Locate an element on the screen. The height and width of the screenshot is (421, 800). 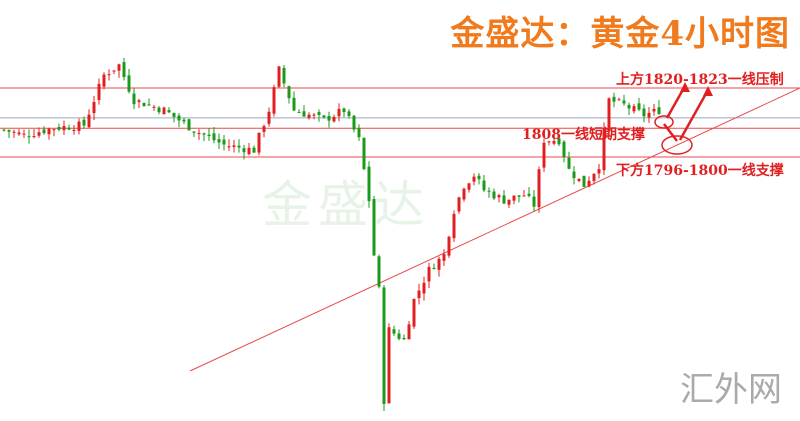
support-label: 下方1796-1800一线支撑 is located at coordinates (700, 171).